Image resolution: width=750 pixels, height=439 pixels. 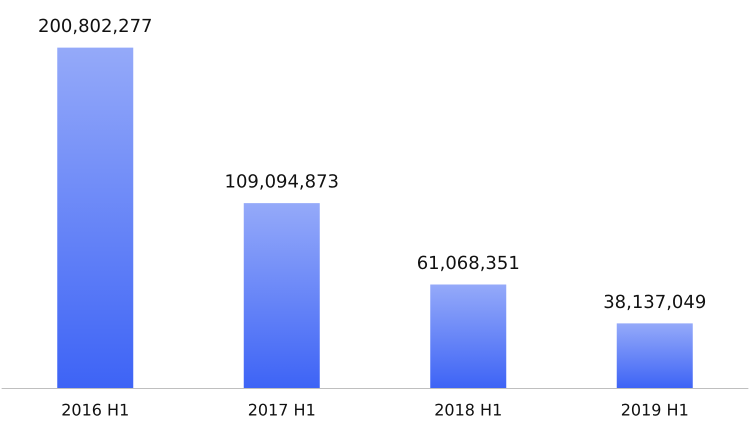 I want to click on data-label: 109,094,873, so click(x=282, y=182).